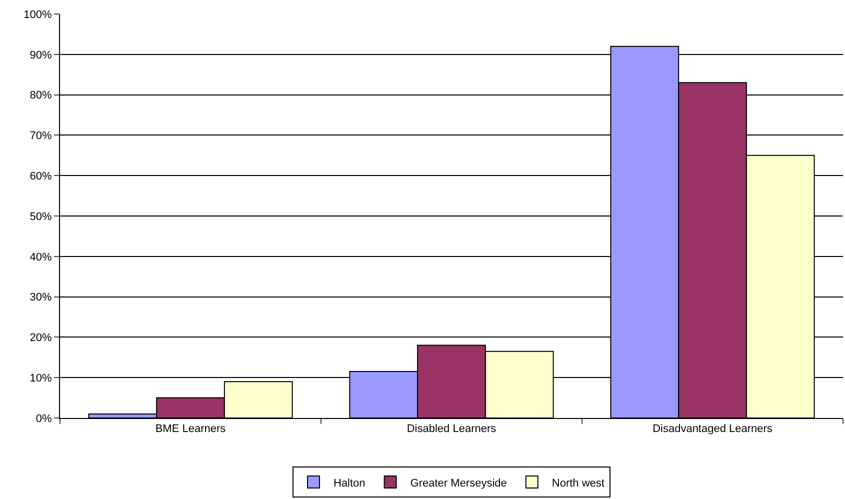 The width and height of the screenshot is (845, 499). I want to click on legend-label: Halton, so click(350, 483).